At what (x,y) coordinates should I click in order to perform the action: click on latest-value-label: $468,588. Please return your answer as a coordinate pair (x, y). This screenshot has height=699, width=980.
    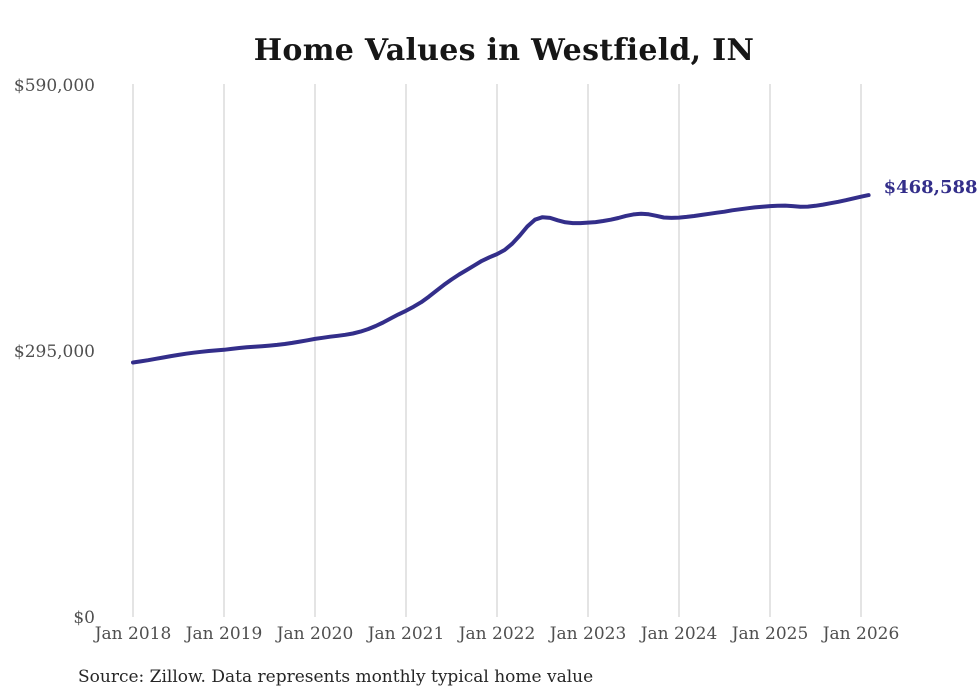
    Looking at the image, I should click on (930, 188).